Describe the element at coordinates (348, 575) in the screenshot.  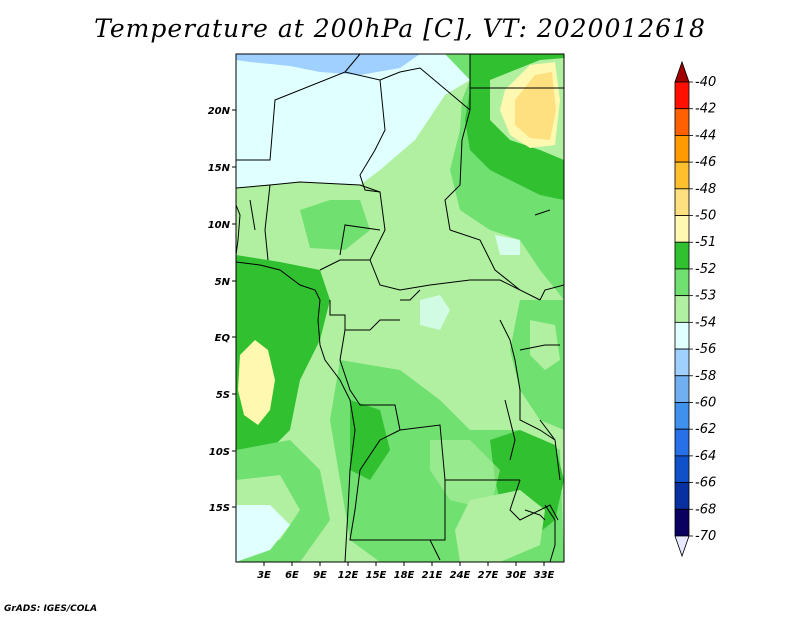
I see `lon-label-12e: 12E` at that location.